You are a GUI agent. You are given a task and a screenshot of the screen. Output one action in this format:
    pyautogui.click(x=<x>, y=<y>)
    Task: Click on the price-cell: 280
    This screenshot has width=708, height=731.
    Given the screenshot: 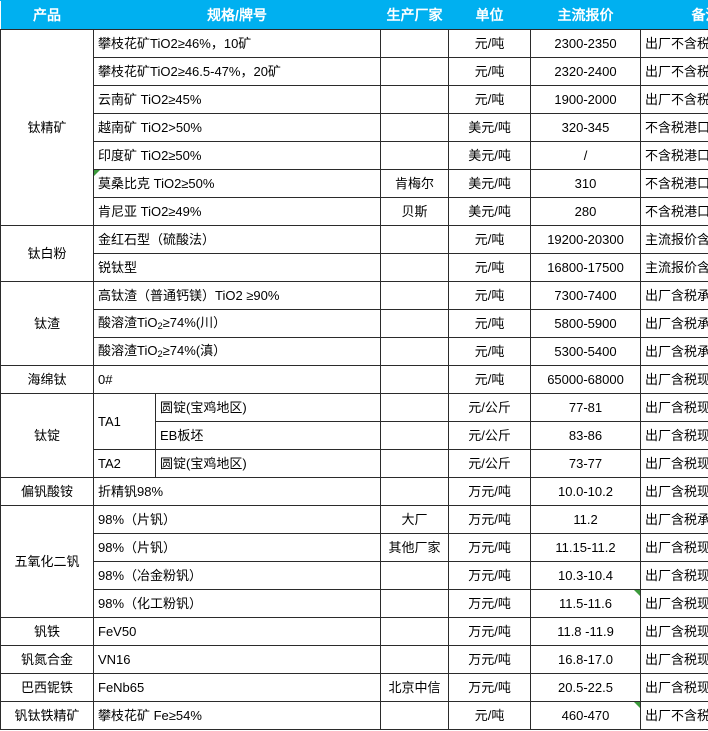 What is the action you would take?
    pyautogui.click(x=586, y=211)
    